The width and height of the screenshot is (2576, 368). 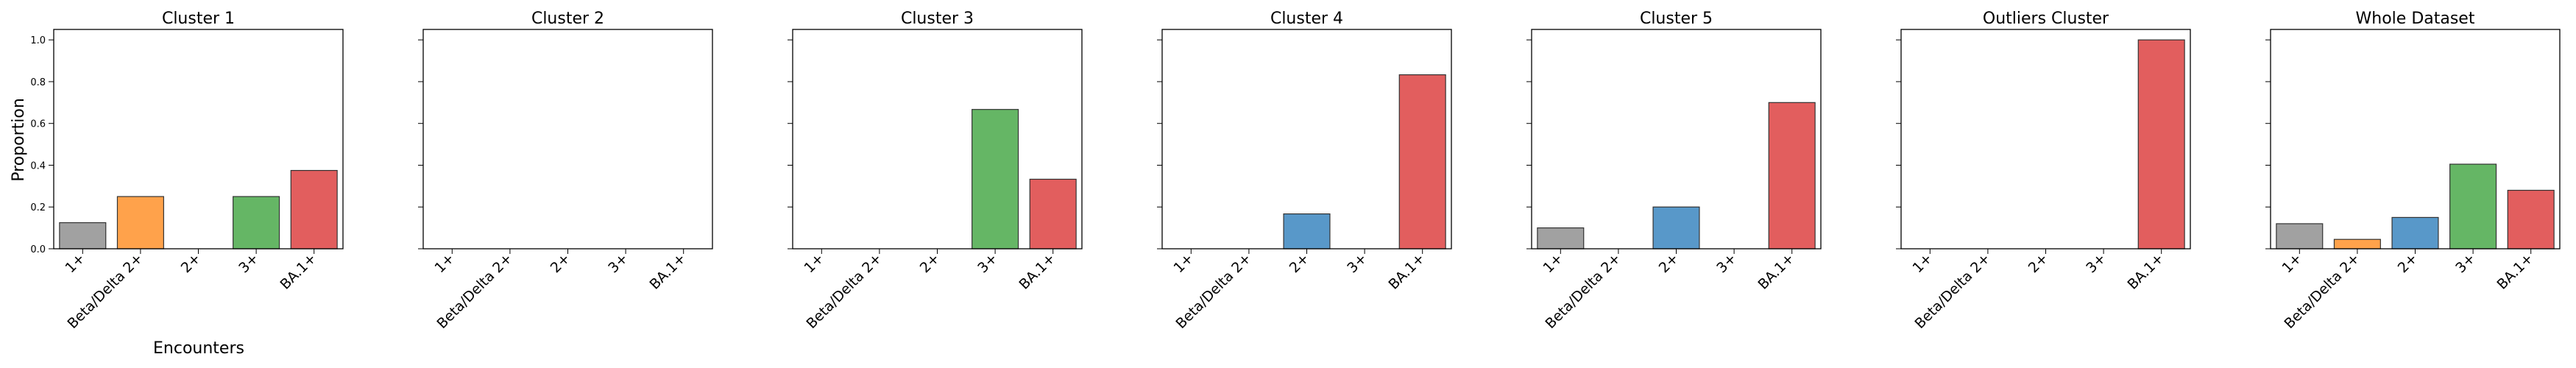 What do you see at coordinates (198, 19) in the screenshot?
I see `panel-title: Cluster 1` at bounding box center [198, 19].